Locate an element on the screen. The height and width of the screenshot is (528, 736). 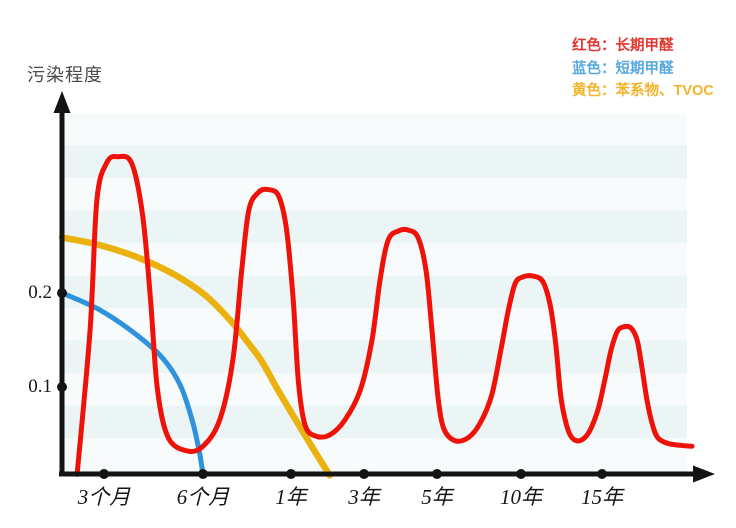
legend-item: 红色：长期甲醛 is located at coordinates (623, 46).